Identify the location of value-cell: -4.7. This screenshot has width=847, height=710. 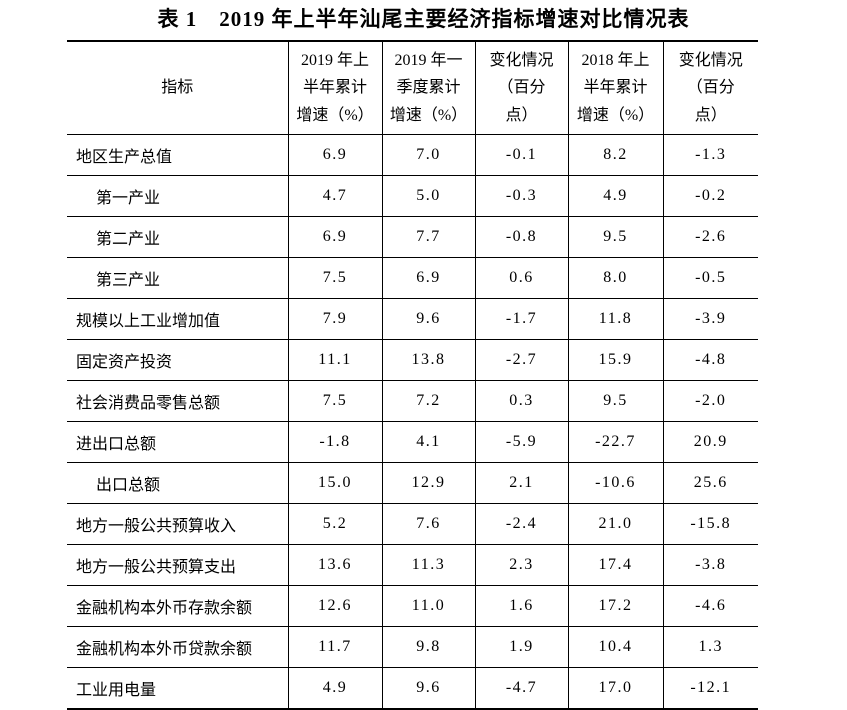
(521, 688).